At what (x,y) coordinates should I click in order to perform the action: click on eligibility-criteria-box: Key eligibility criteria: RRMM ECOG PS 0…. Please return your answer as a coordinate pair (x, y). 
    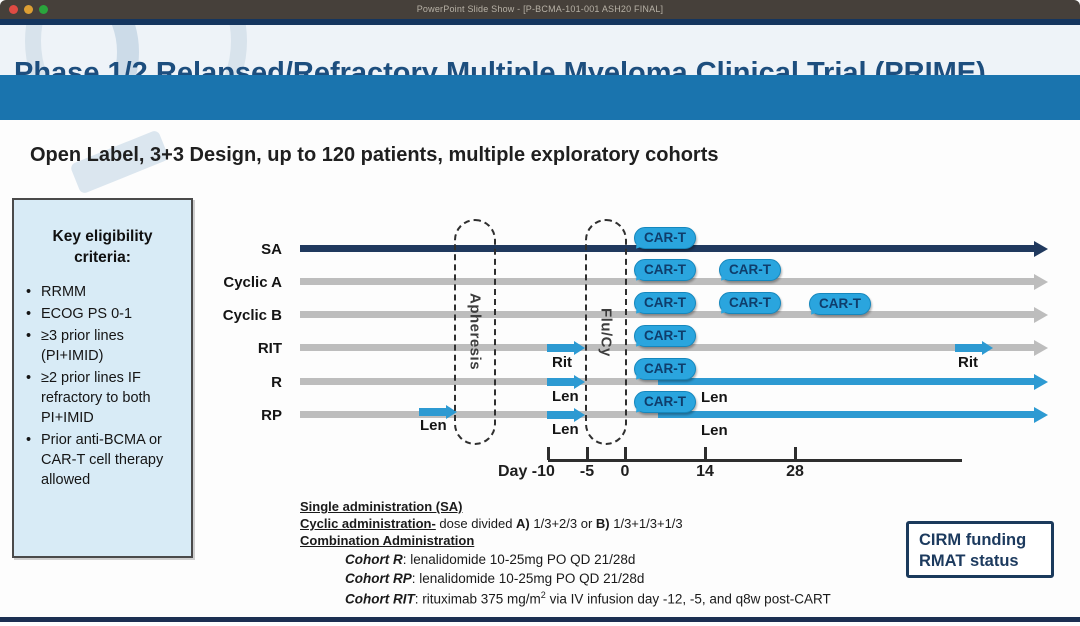
    Looking at the image, I should click on (102, 378).